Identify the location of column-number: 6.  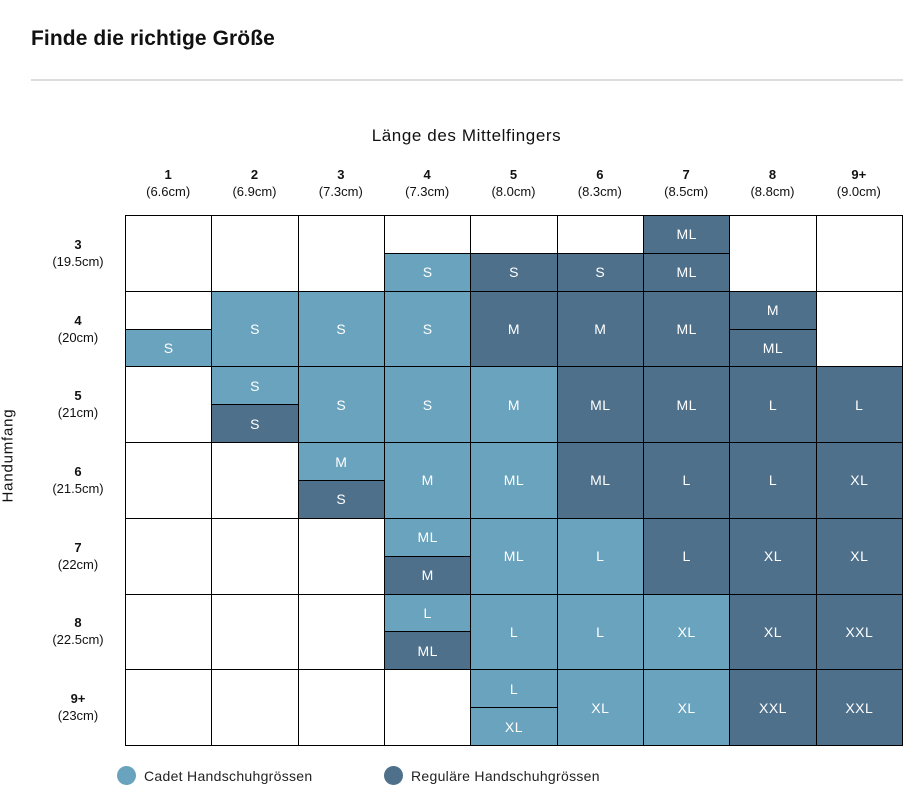
(600, 174).